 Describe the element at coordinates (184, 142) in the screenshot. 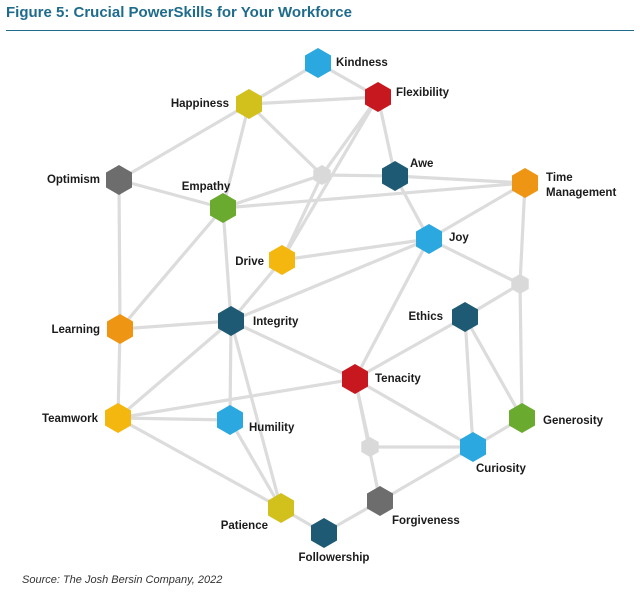

I see `edge-happiness-optimism` at that location.